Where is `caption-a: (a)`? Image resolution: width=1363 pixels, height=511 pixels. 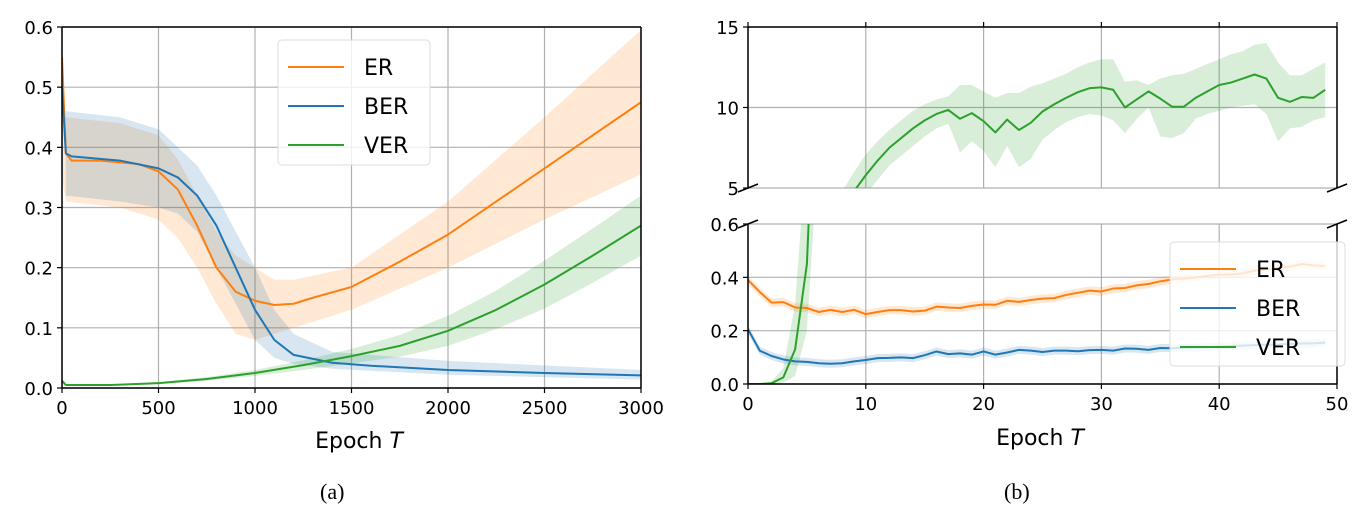
caption-a: (a) is located at coordinates (332, 491).